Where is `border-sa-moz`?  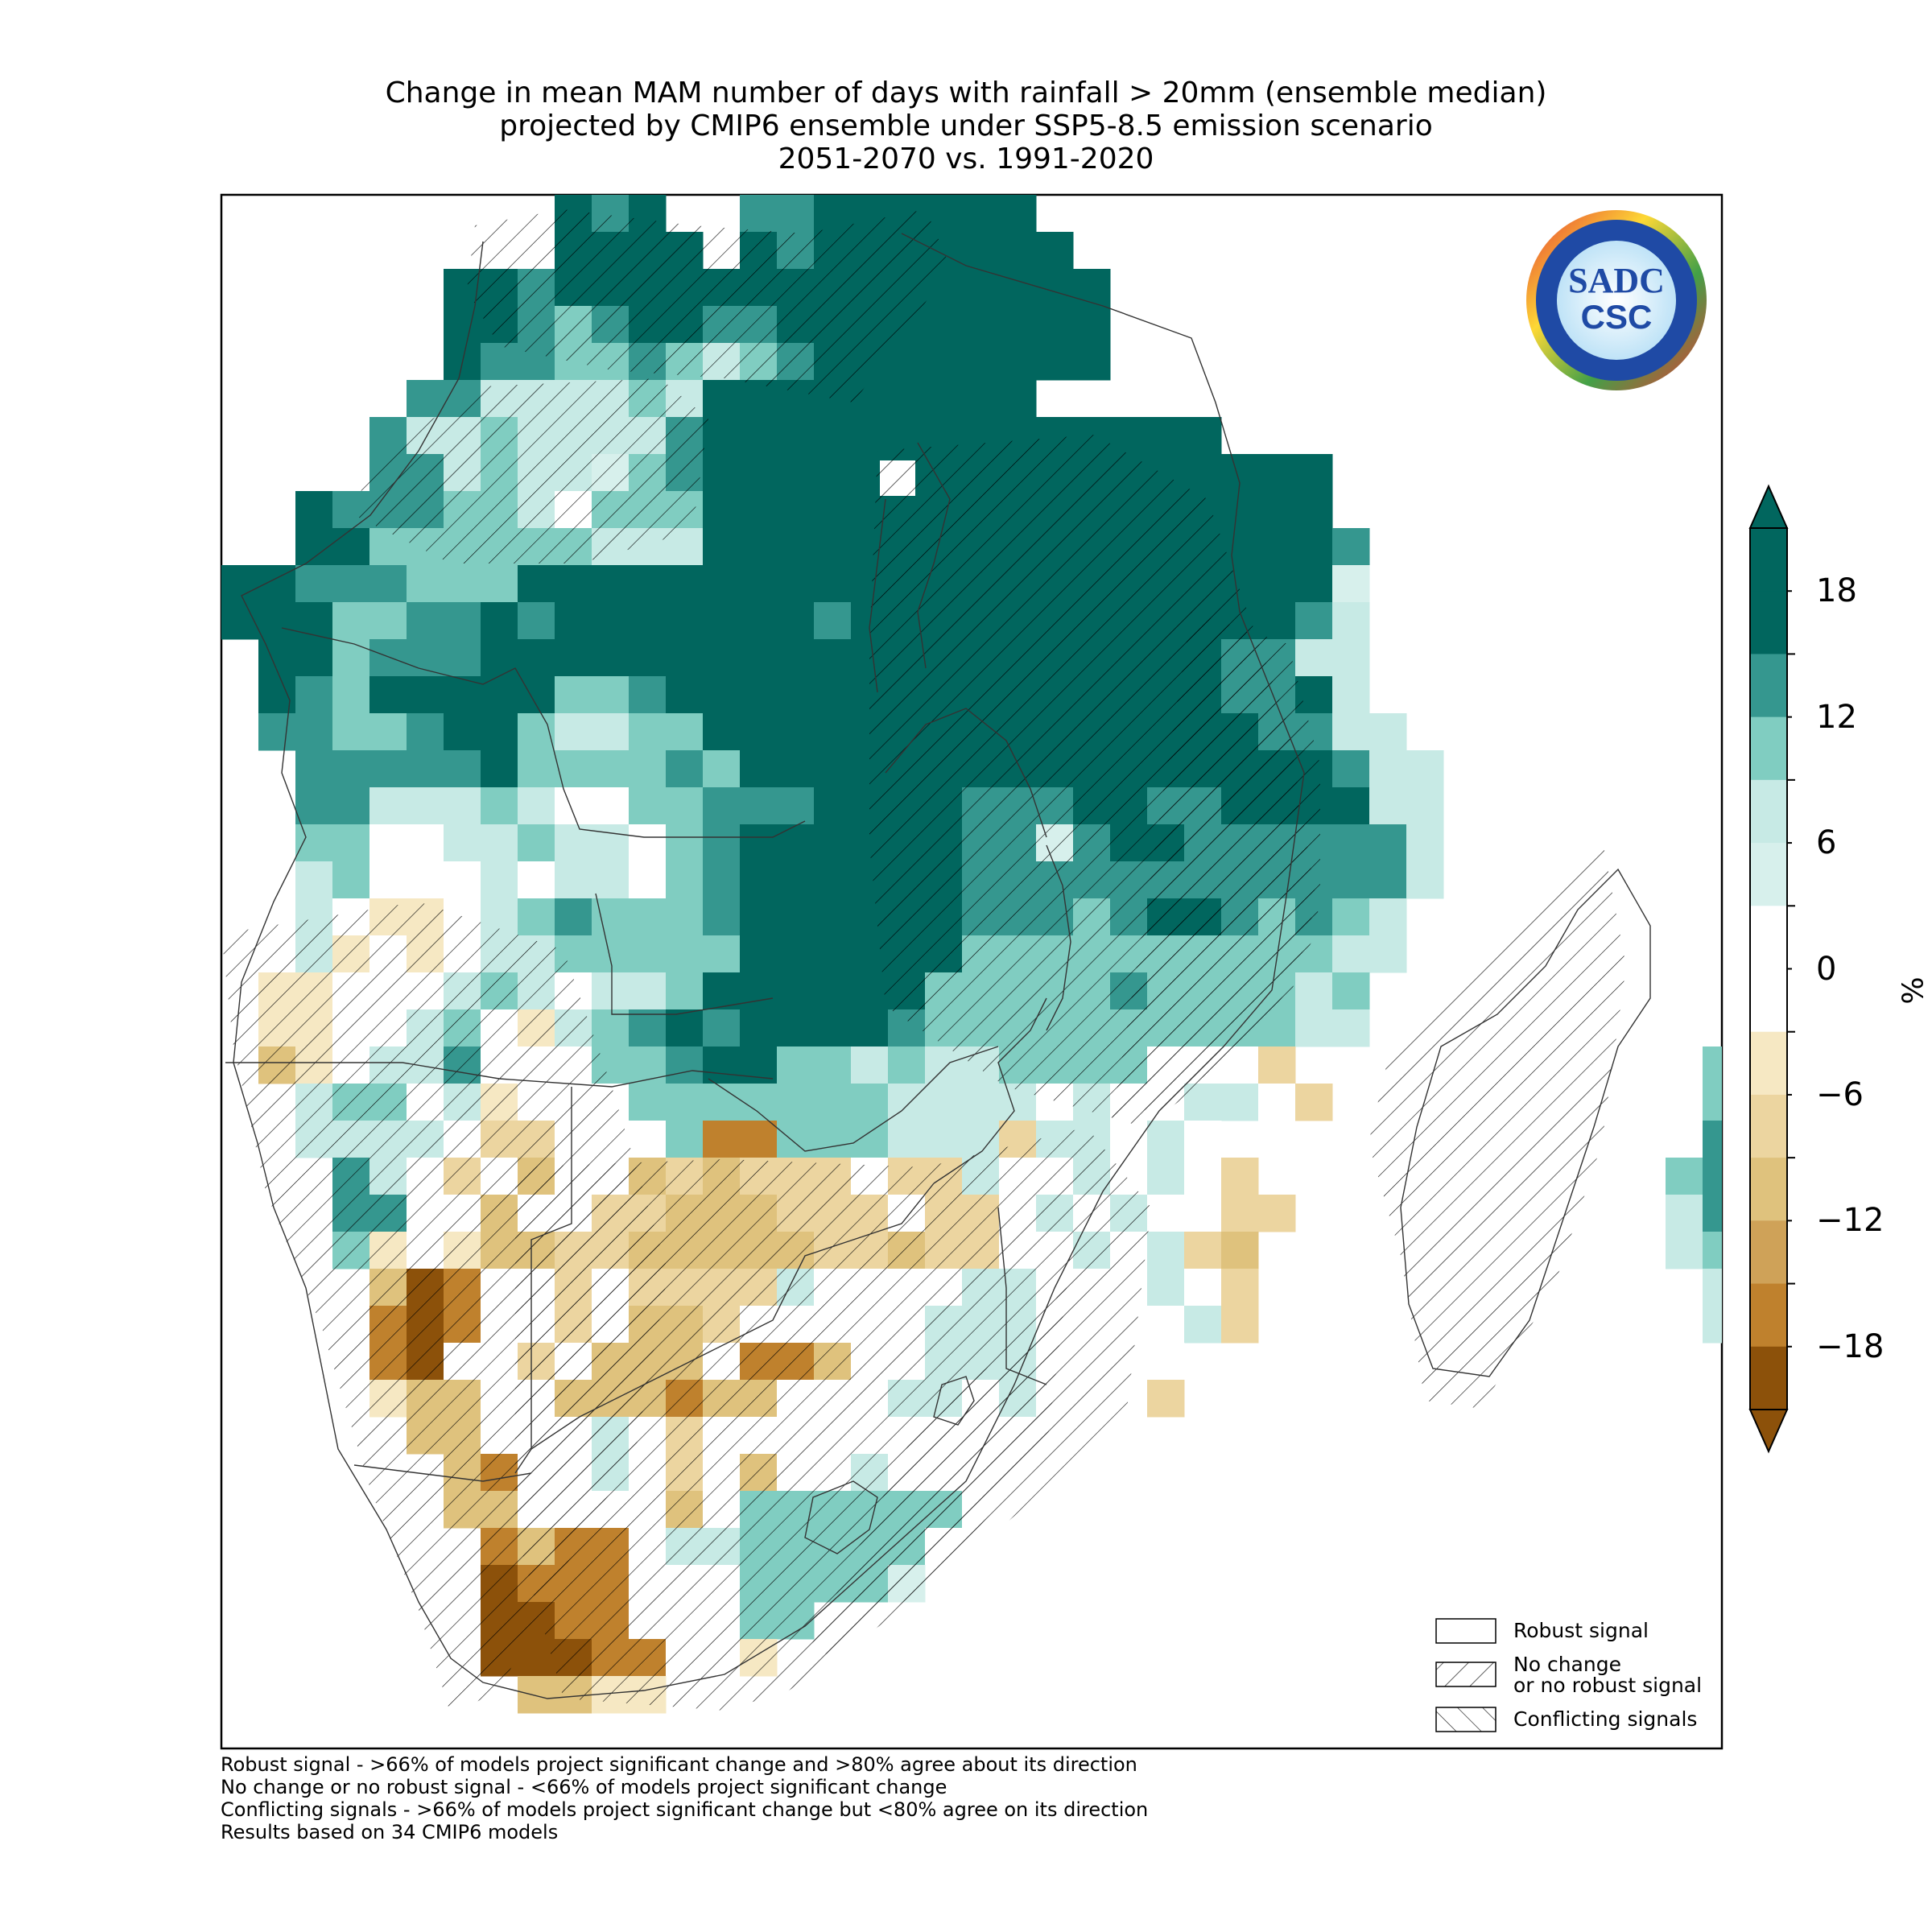 border-sa-moz is located at coordinates (1022, 1296).